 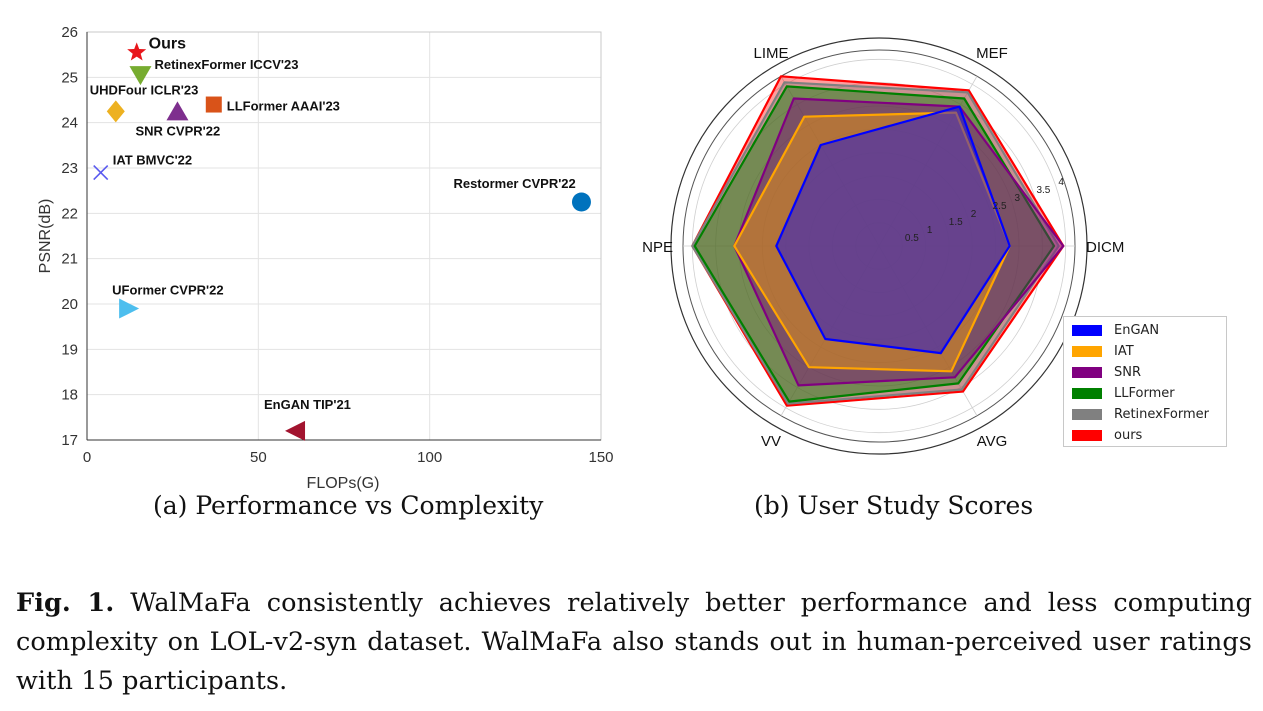 I want to click on legend-item-ours: ours, so click(x=1145, y=435).